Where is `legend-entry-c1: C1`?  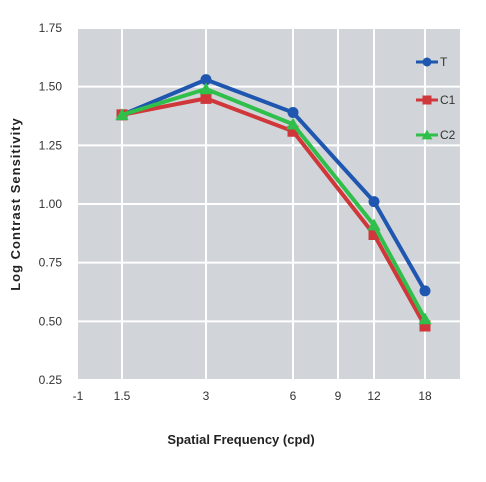 legend-entry-c1: C1 is located at coordinates (436, 100).